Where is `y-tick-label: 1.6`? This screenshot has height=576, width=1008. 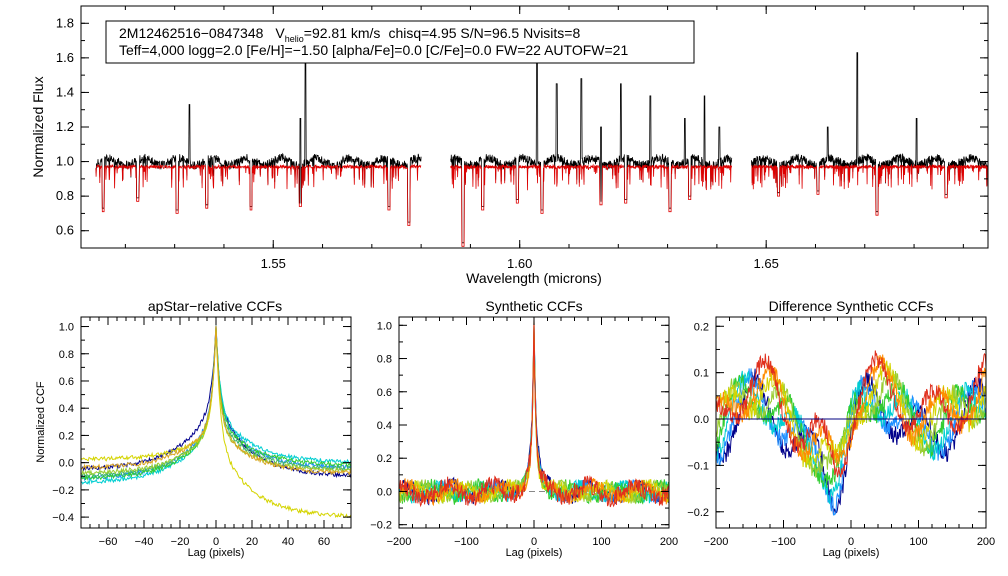
y-tick-label: 1.6 is located at coordinates (65, 57).